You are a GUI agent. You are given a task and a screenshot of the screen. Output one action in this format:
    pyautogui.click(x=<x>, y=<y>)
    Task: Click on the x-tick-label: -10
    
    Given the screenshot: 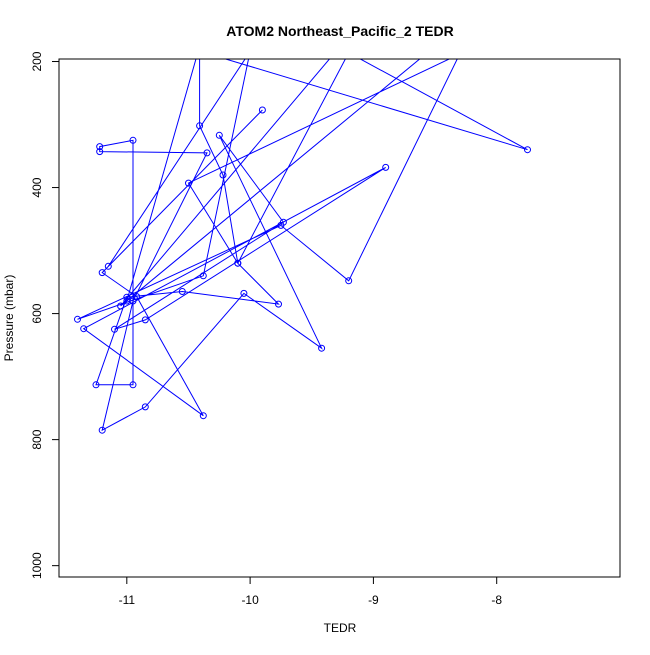 What is the action you would take?
    pyautogui.click(x=250, y=600)
    